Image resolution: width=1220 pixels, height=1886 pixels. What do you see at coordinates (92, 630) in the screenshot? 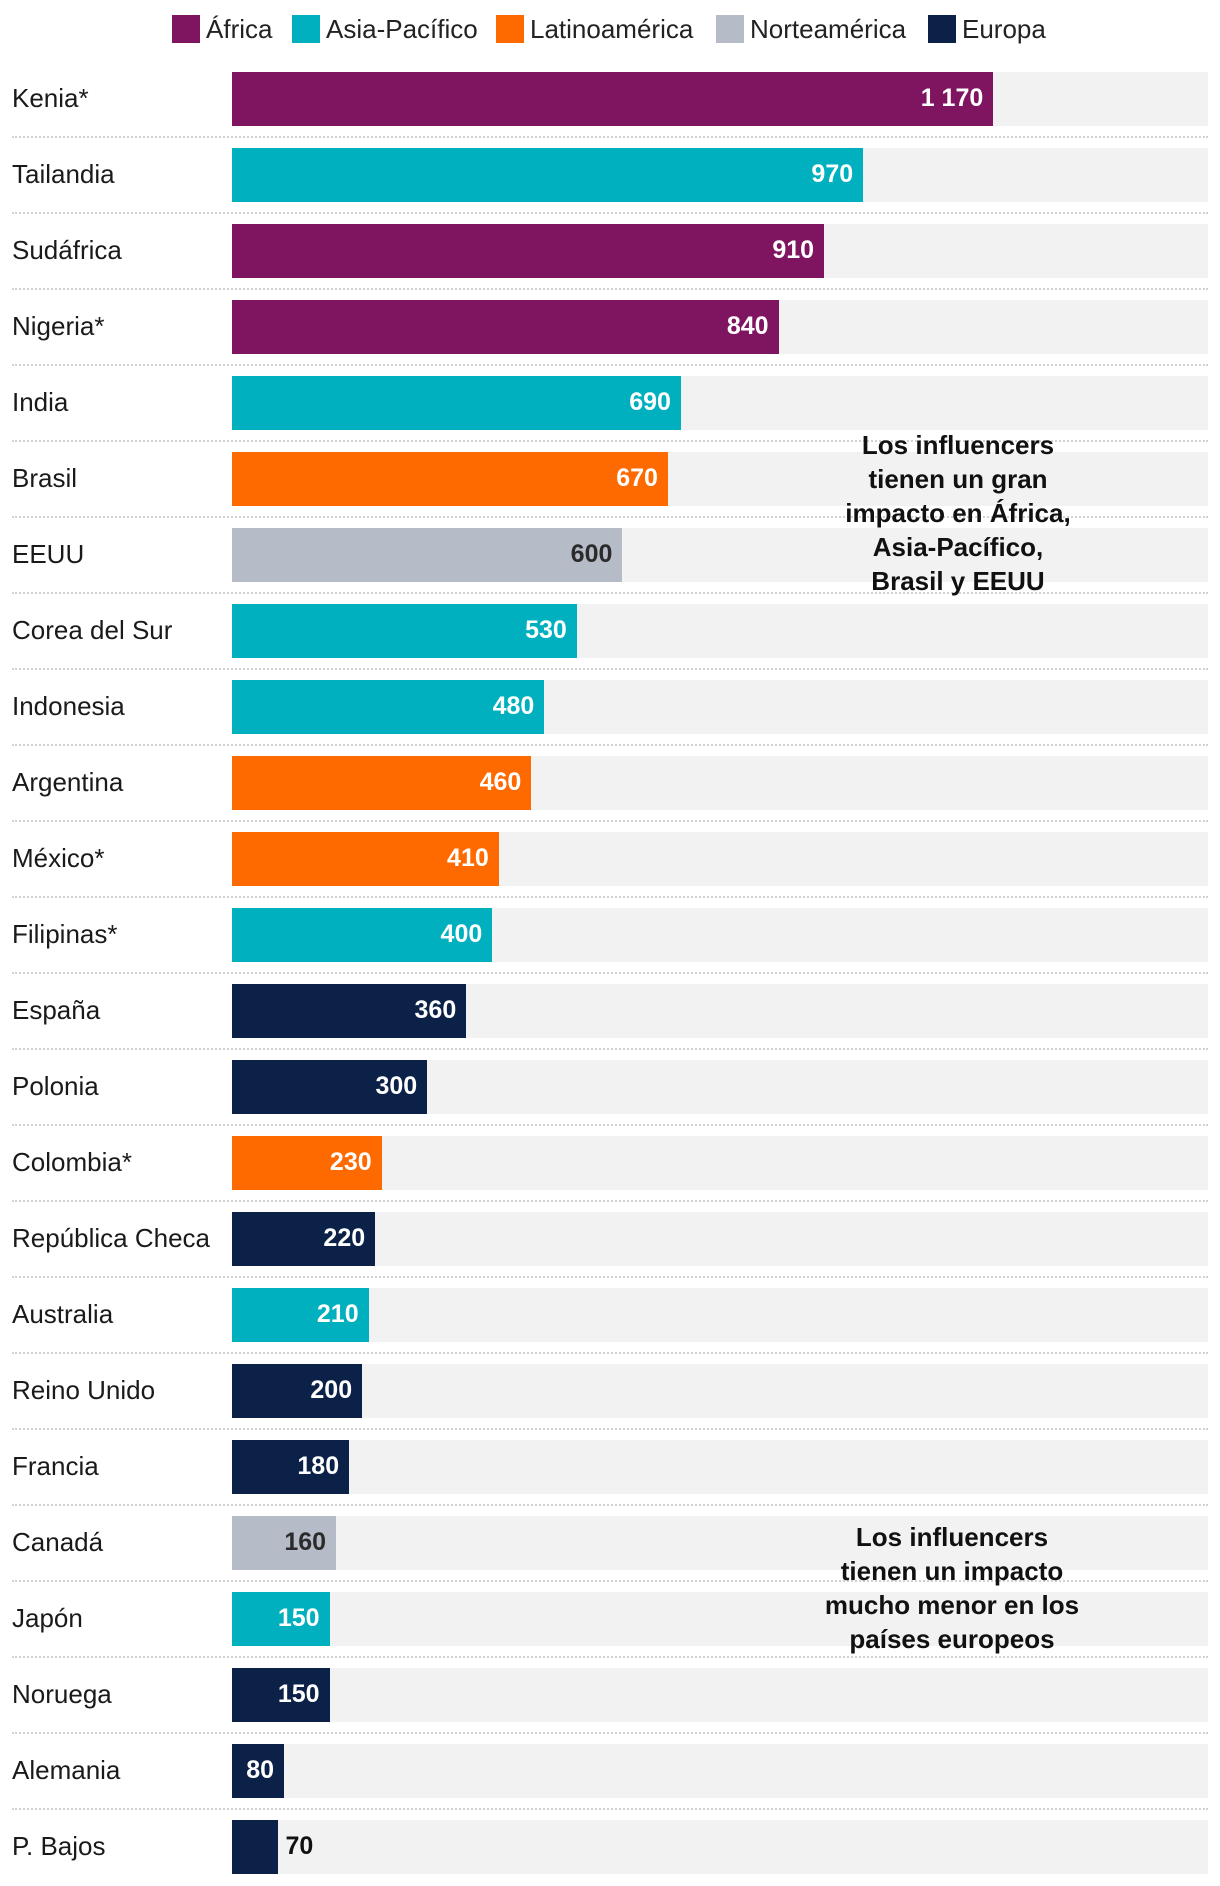
I see `category-label: Corea del Sur` at bounding box center [92, 630].